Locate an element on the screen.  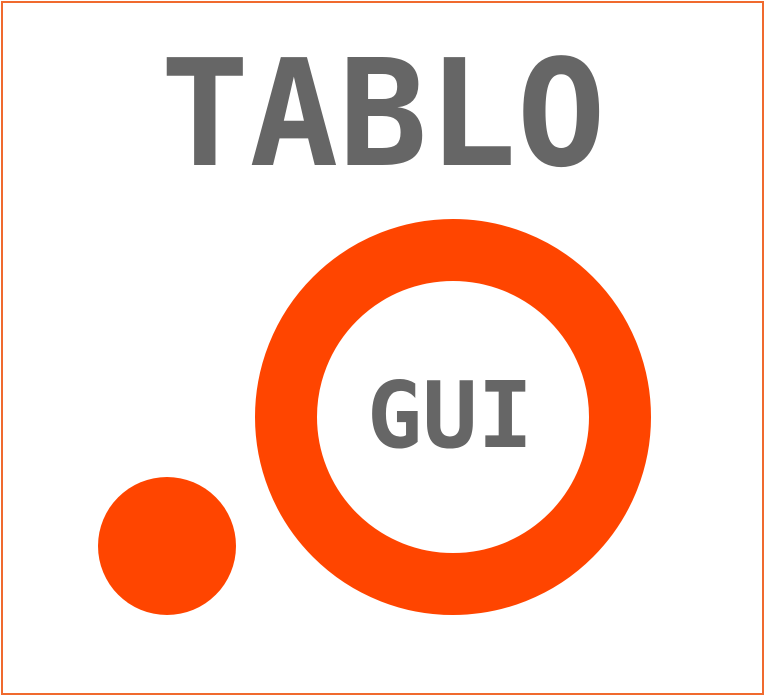
ring-label: GUI is located at coordinates (450, 415).